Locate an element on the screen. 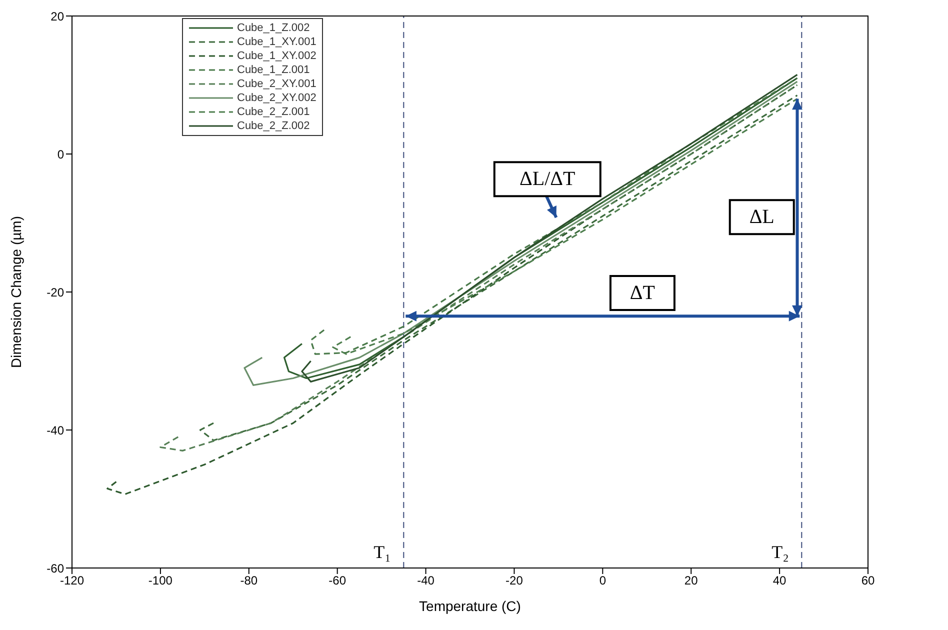 Image resolution: width=948 pixels, height=630 pixels. x-tick-label: 20 is located at coordinates (691, 581).